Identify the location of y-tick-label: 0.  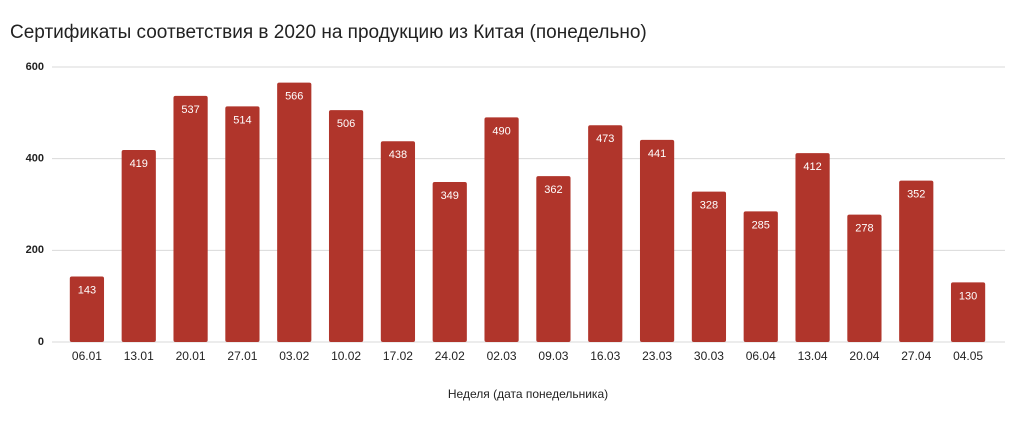
(41, 342).